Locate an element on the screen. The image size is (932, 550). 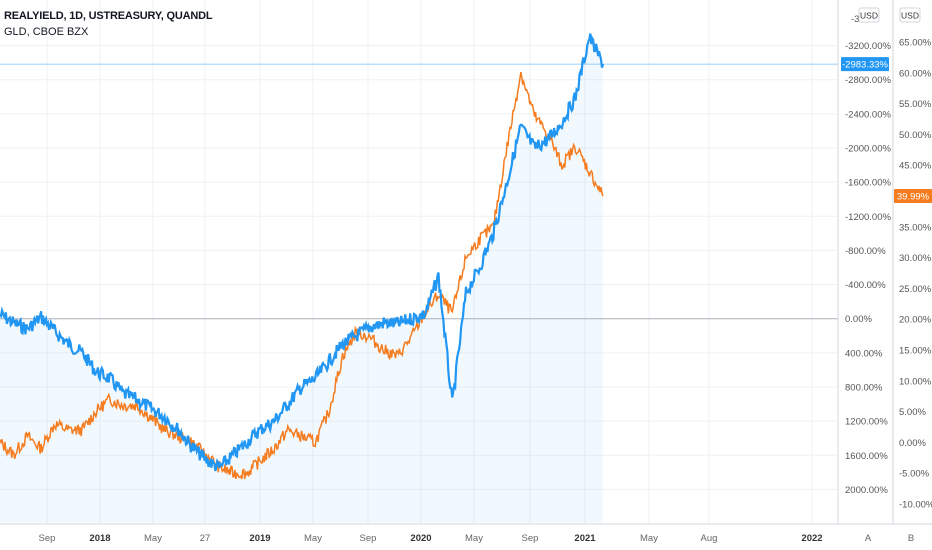
right-axis-tick-label: 5.00% is located at coordinates (912, 412).